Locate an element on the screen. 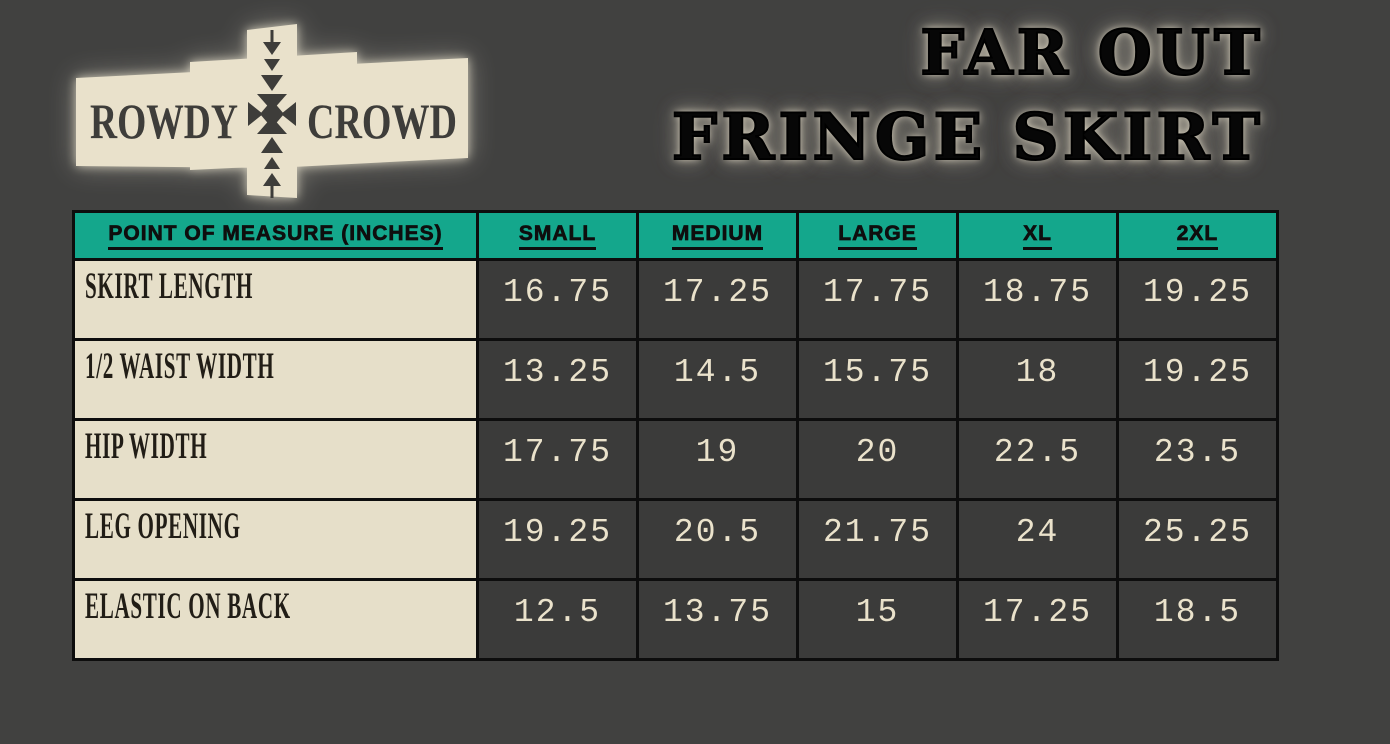  measurement-cell: 25.25 is located at coordinates (1197, 539).